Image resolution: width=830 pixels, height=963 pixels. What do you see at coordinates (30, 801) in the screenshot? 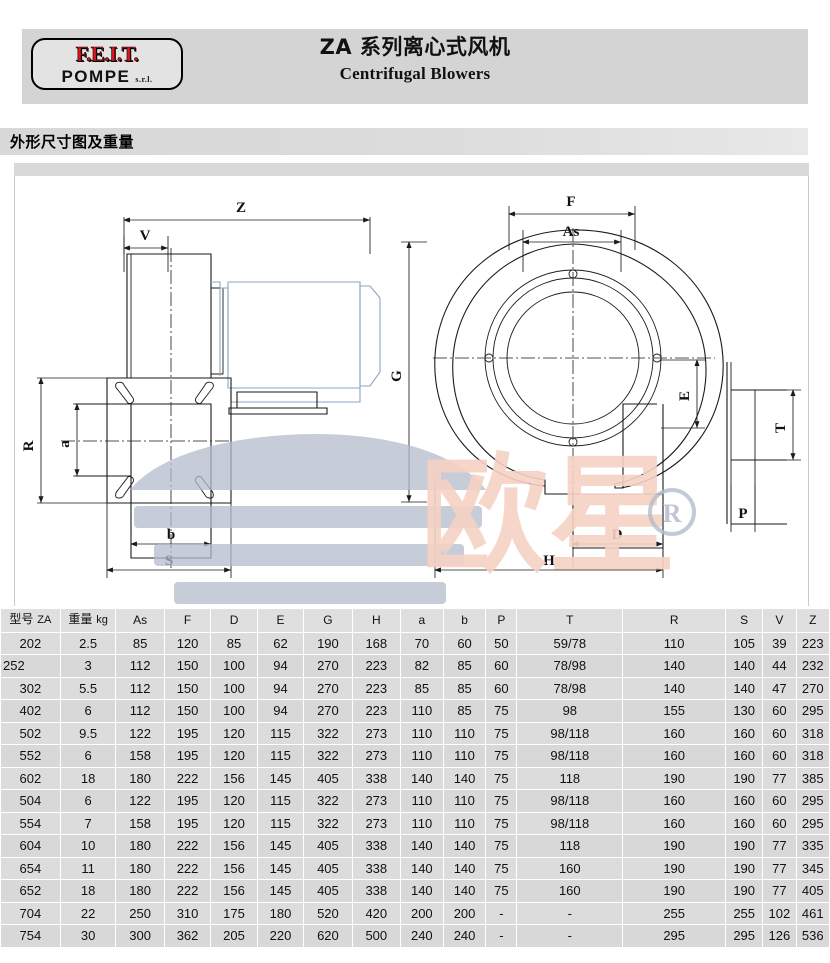
I see `cell-model: 504` at bounding box center [30, 801].